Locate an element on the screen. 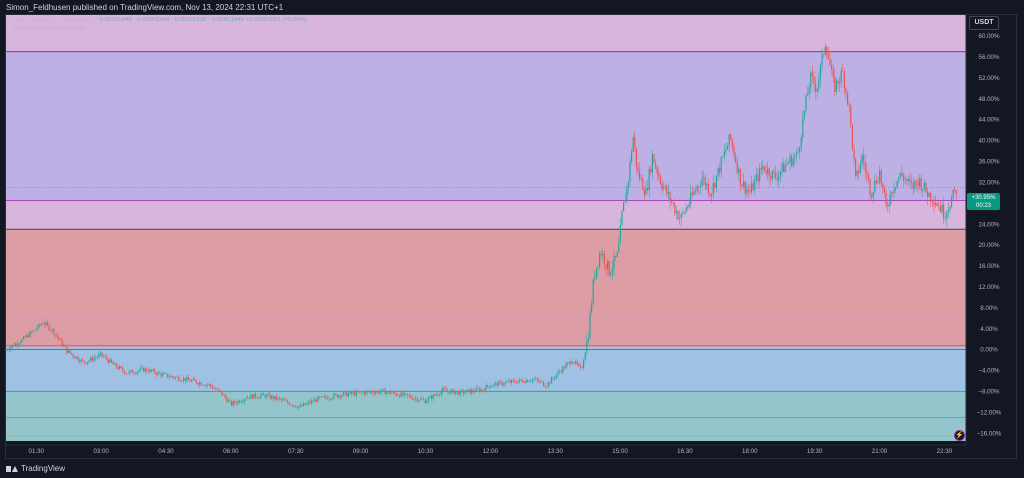  lightning-icon: ⚡ is located at coordinates (959, 435).